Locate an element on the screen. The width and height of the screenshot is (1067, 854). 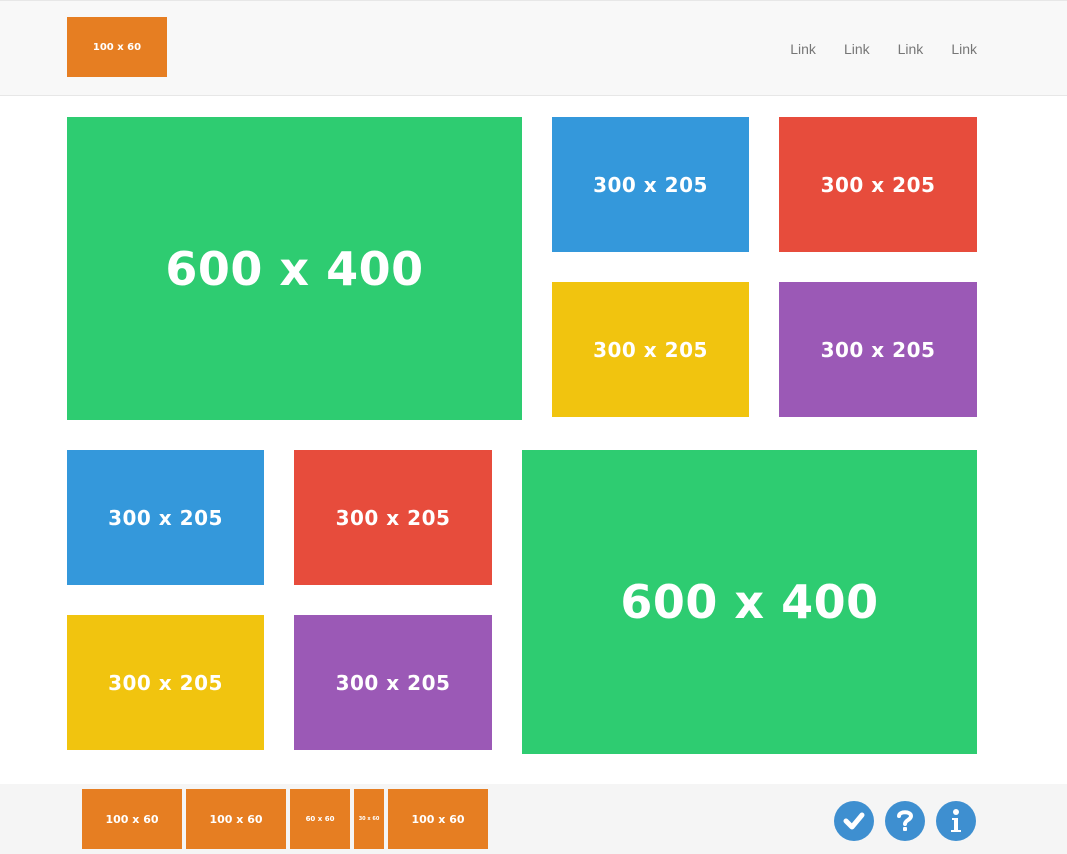
nav-links: Link Link Link Link is located at coordinates (869, 49).